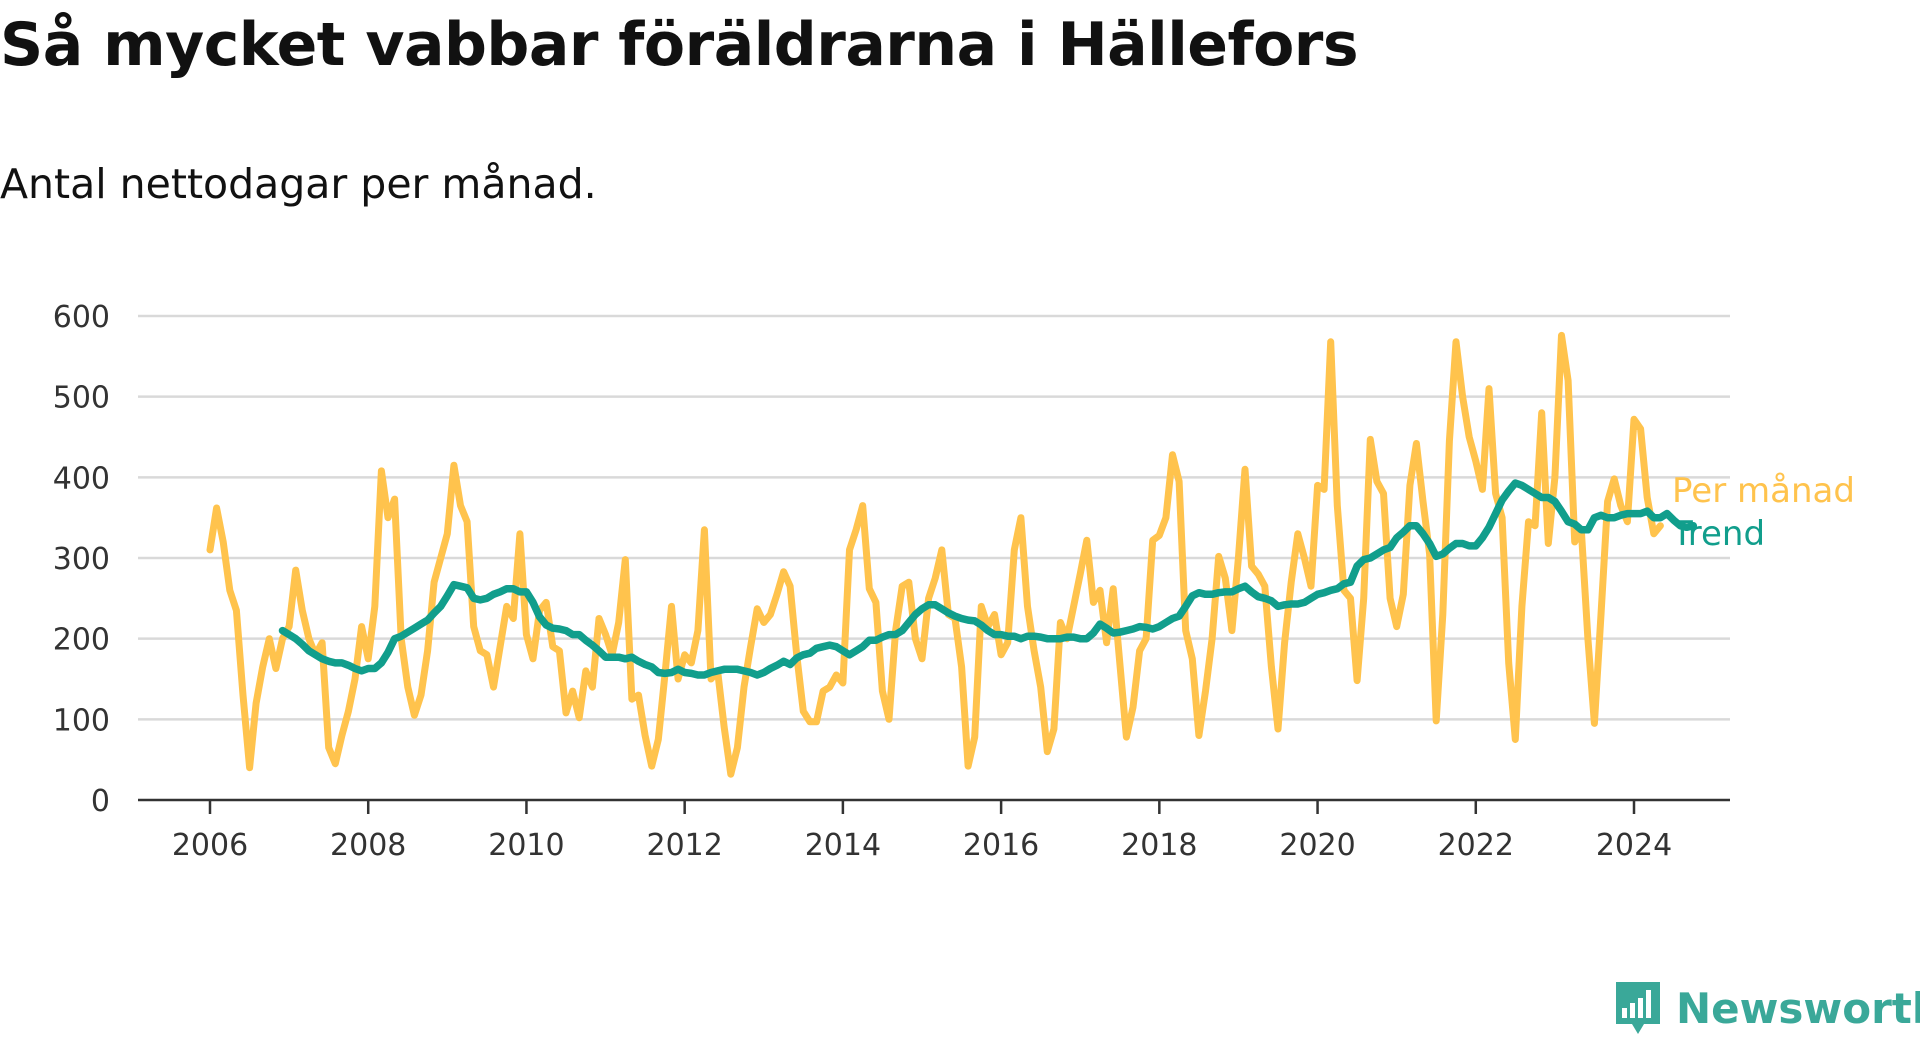 The height and width of the screenshot is (1040, 1920). I want to click on brand-logo: Newsworthy, so click(1766, 1008).